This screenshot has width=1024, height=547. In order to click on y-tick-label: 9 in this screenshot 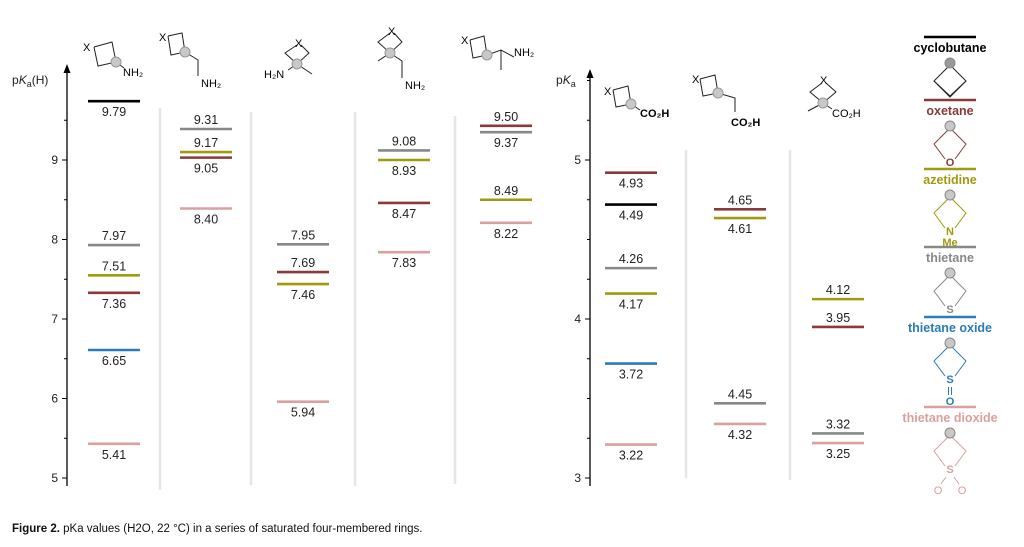, I will do `click(54, 160)`.